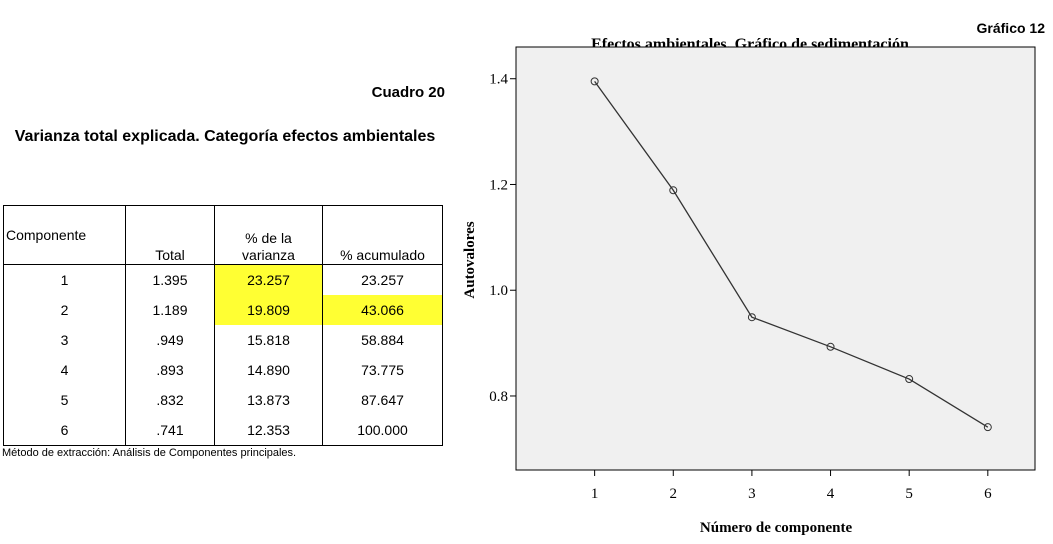 Image resolution: width=1053 pixels, height=544 pixels. Describe the element at coordinates (268, 310) in the screenshot. I see `cell: 19.809` at that location.